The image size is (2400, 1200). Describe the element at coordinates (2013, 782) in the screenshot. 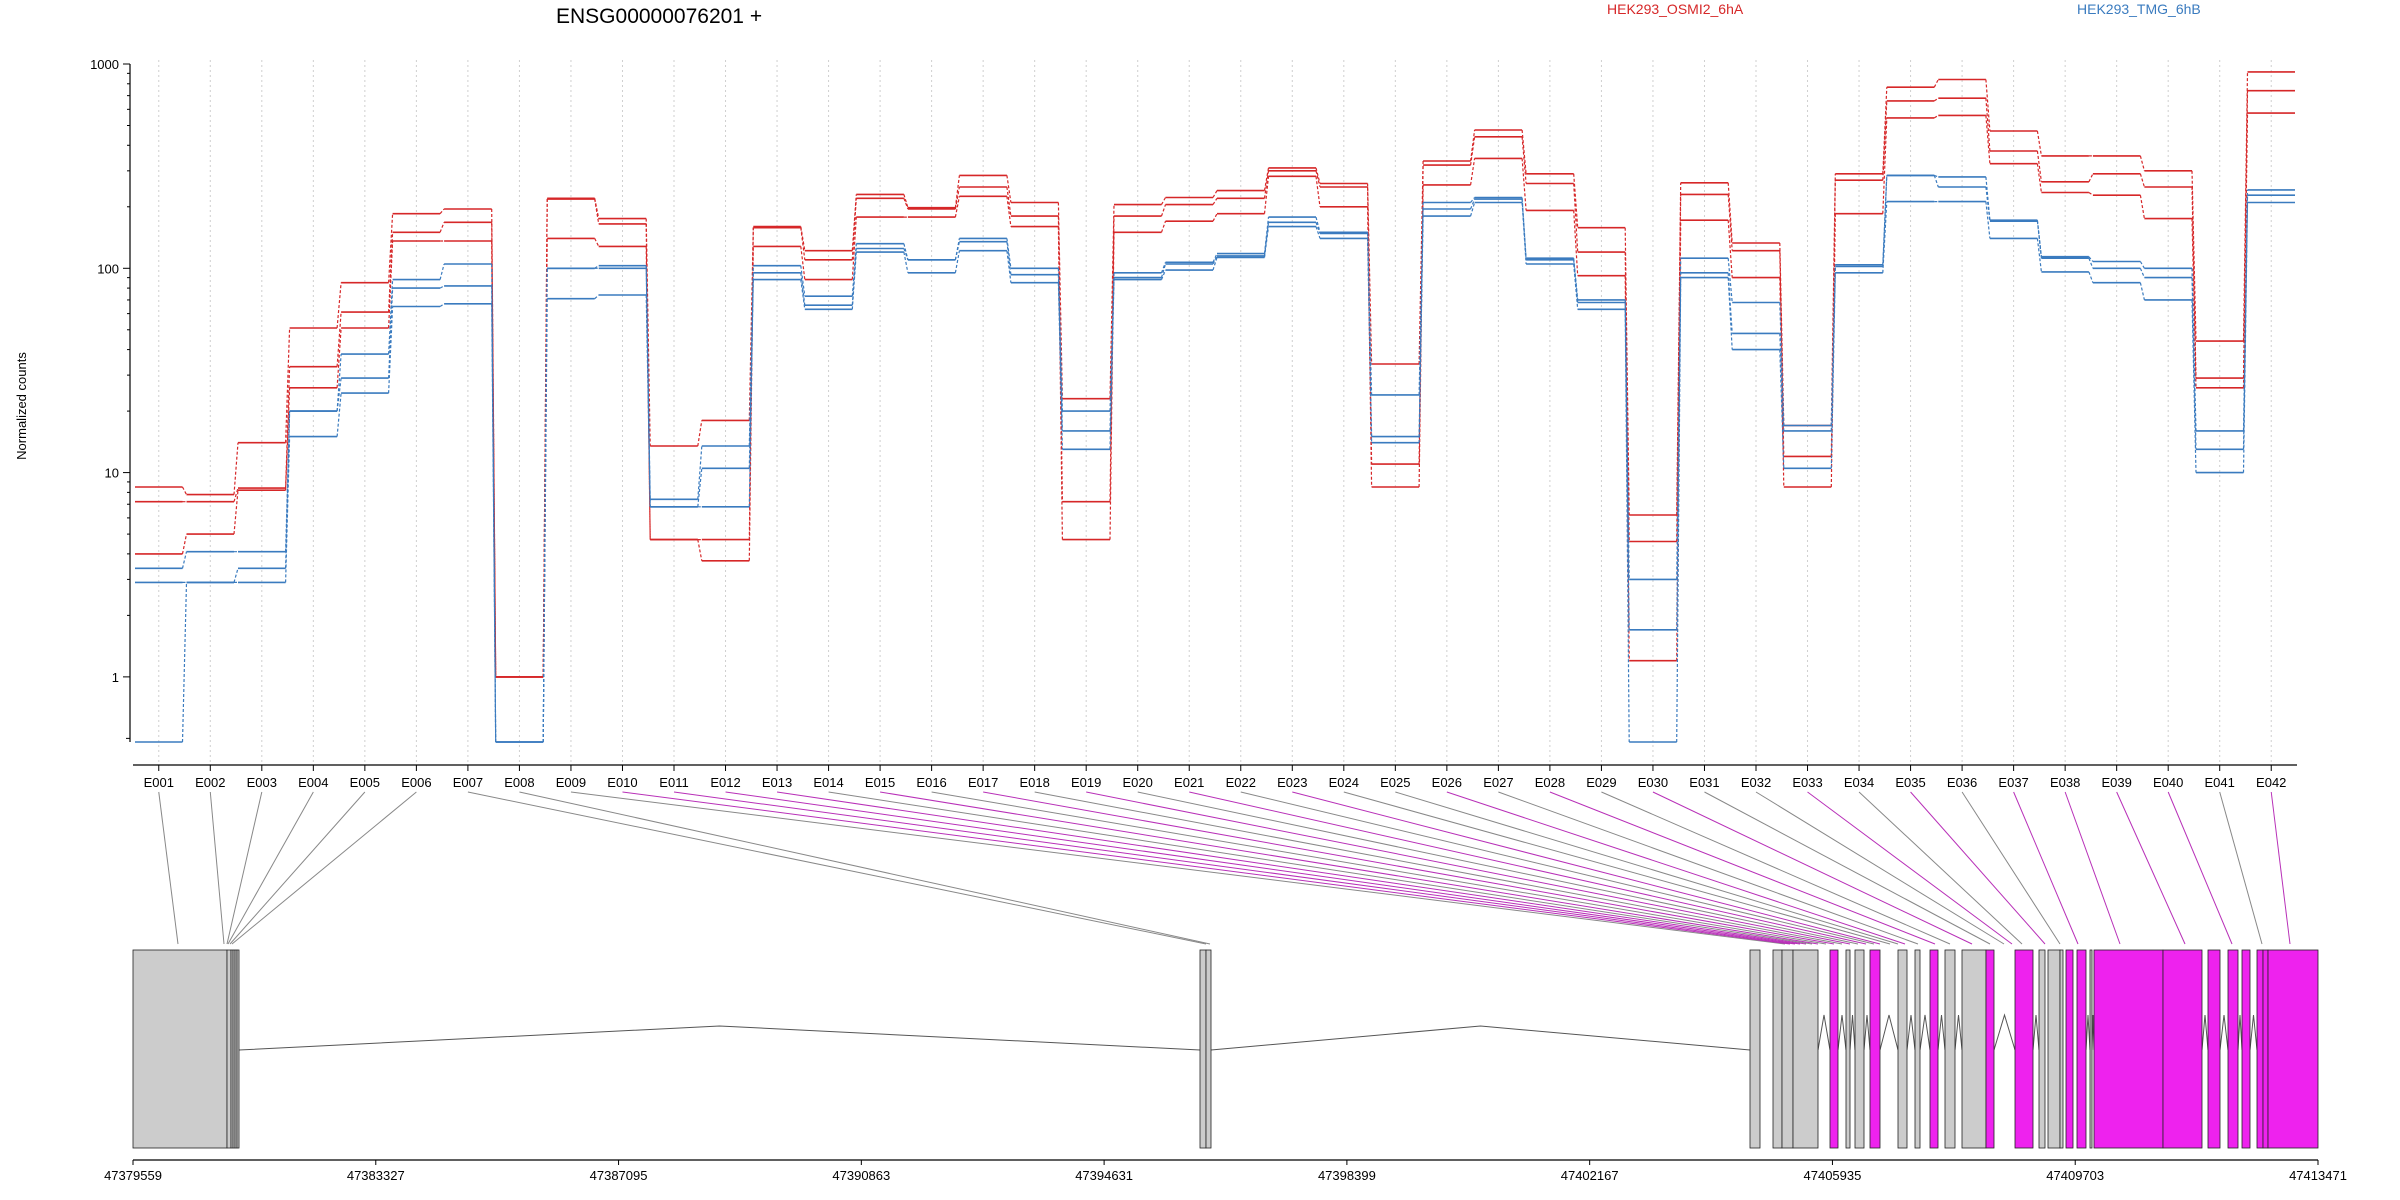

I see `x-tick-label: E037` at that location.